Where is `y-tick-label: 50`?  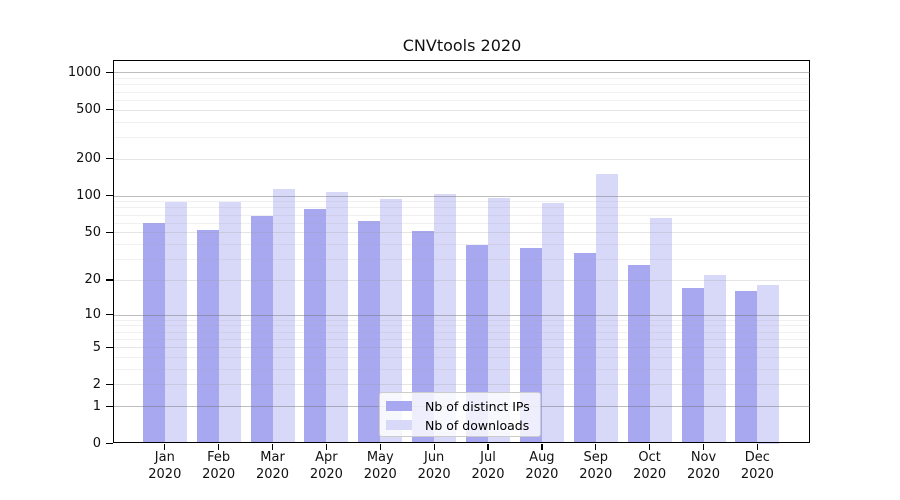 y-tick-label: 50 is located at coordinates (92, 232).